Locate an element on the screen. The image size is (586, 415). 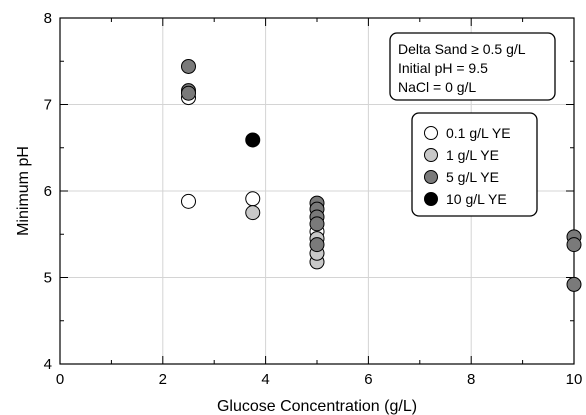
y-tick-label: 8 is located at coordinates (48, 18).